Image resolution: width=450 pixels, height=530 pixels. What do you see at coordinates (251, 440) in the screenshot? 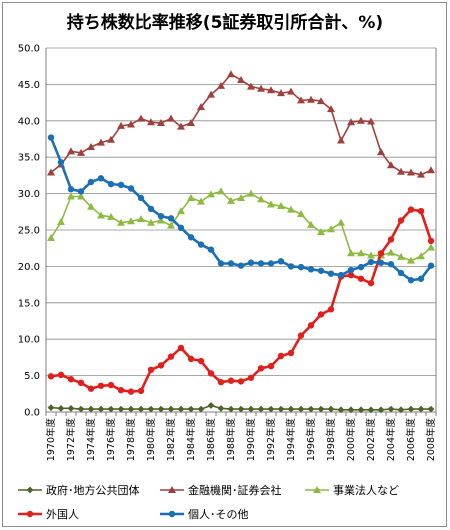
I see `x-tick-label: 1990年度` at bounding box center [251, 440].